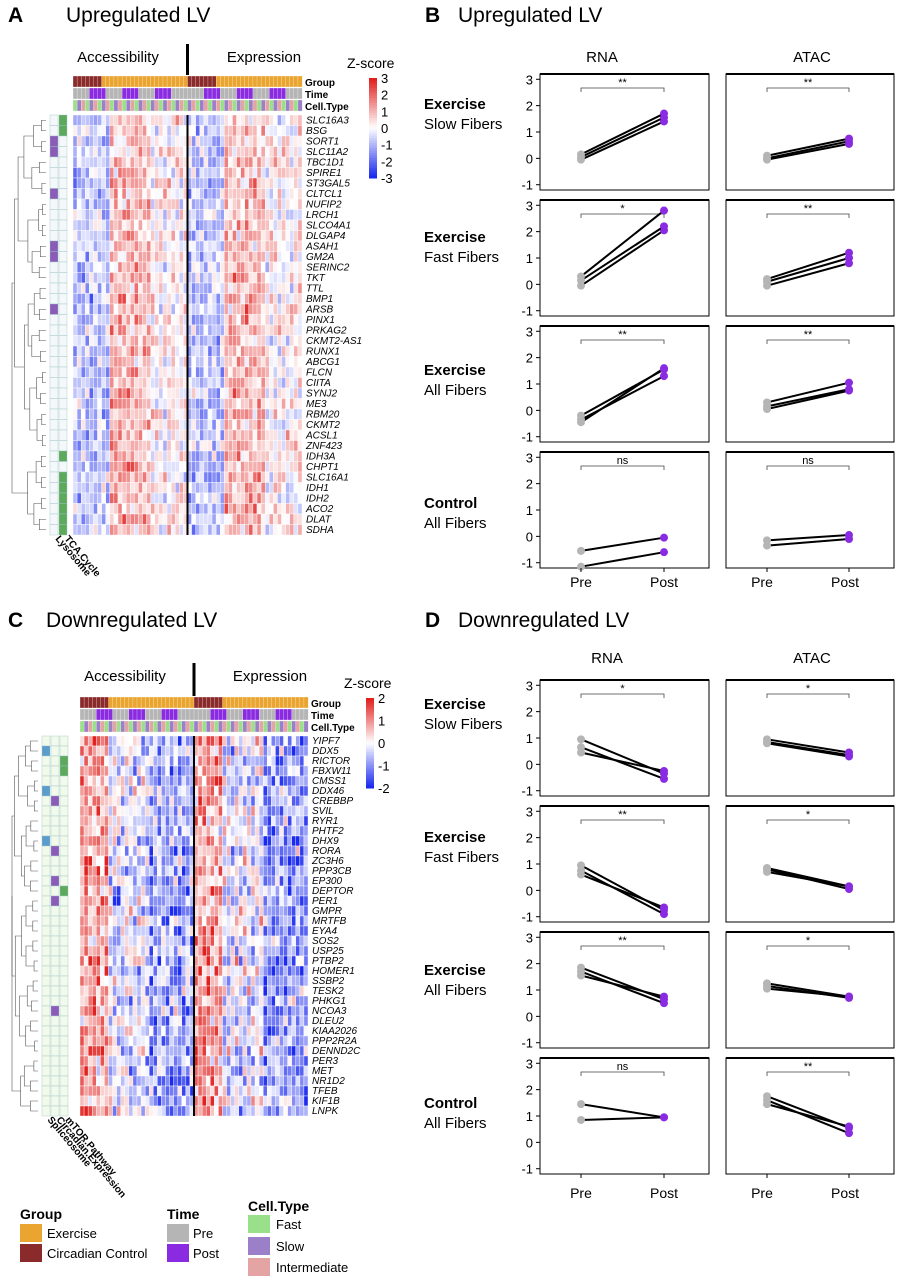  Describe the element at coordinates (327, 861) in the screenshot. I see `gene-label: ZC3H6` at that location.